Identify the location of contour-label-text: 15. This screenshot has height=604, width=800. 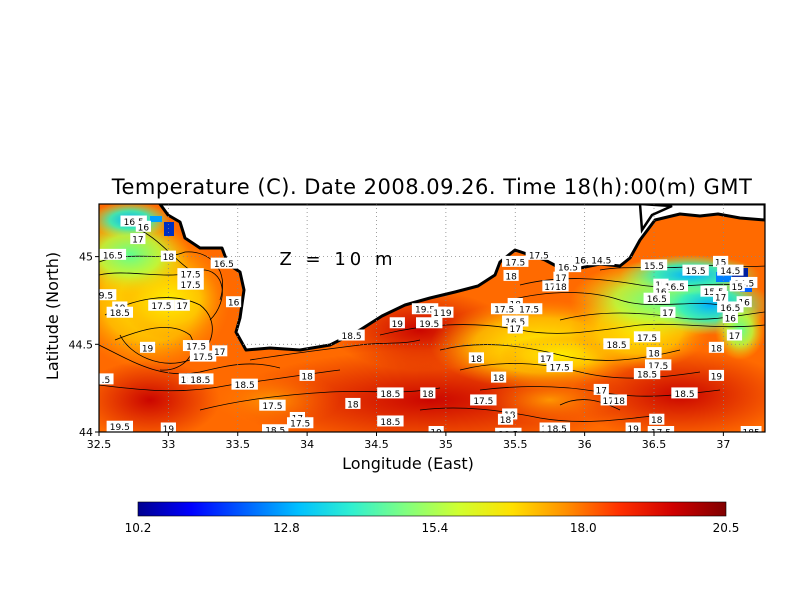
(737, 288).